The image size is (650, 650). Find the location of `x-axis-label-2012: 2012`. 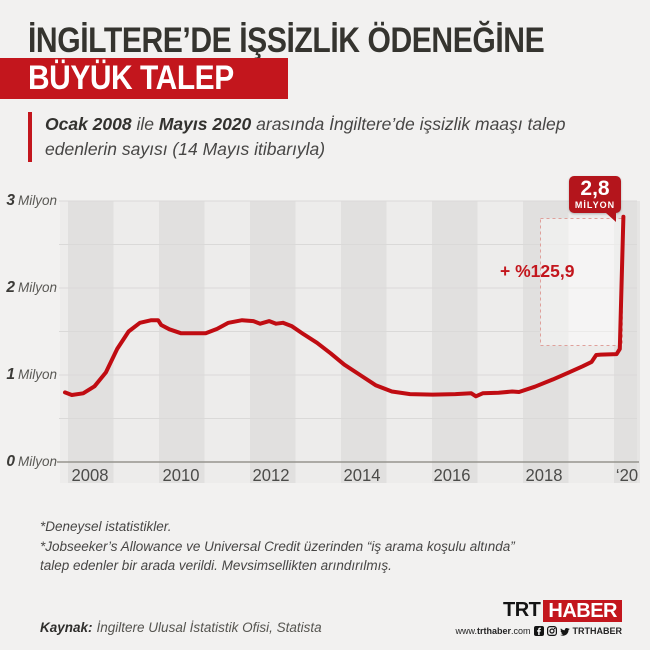

x-axis-label-2012: 2012 is located at coordinates (271, 475).